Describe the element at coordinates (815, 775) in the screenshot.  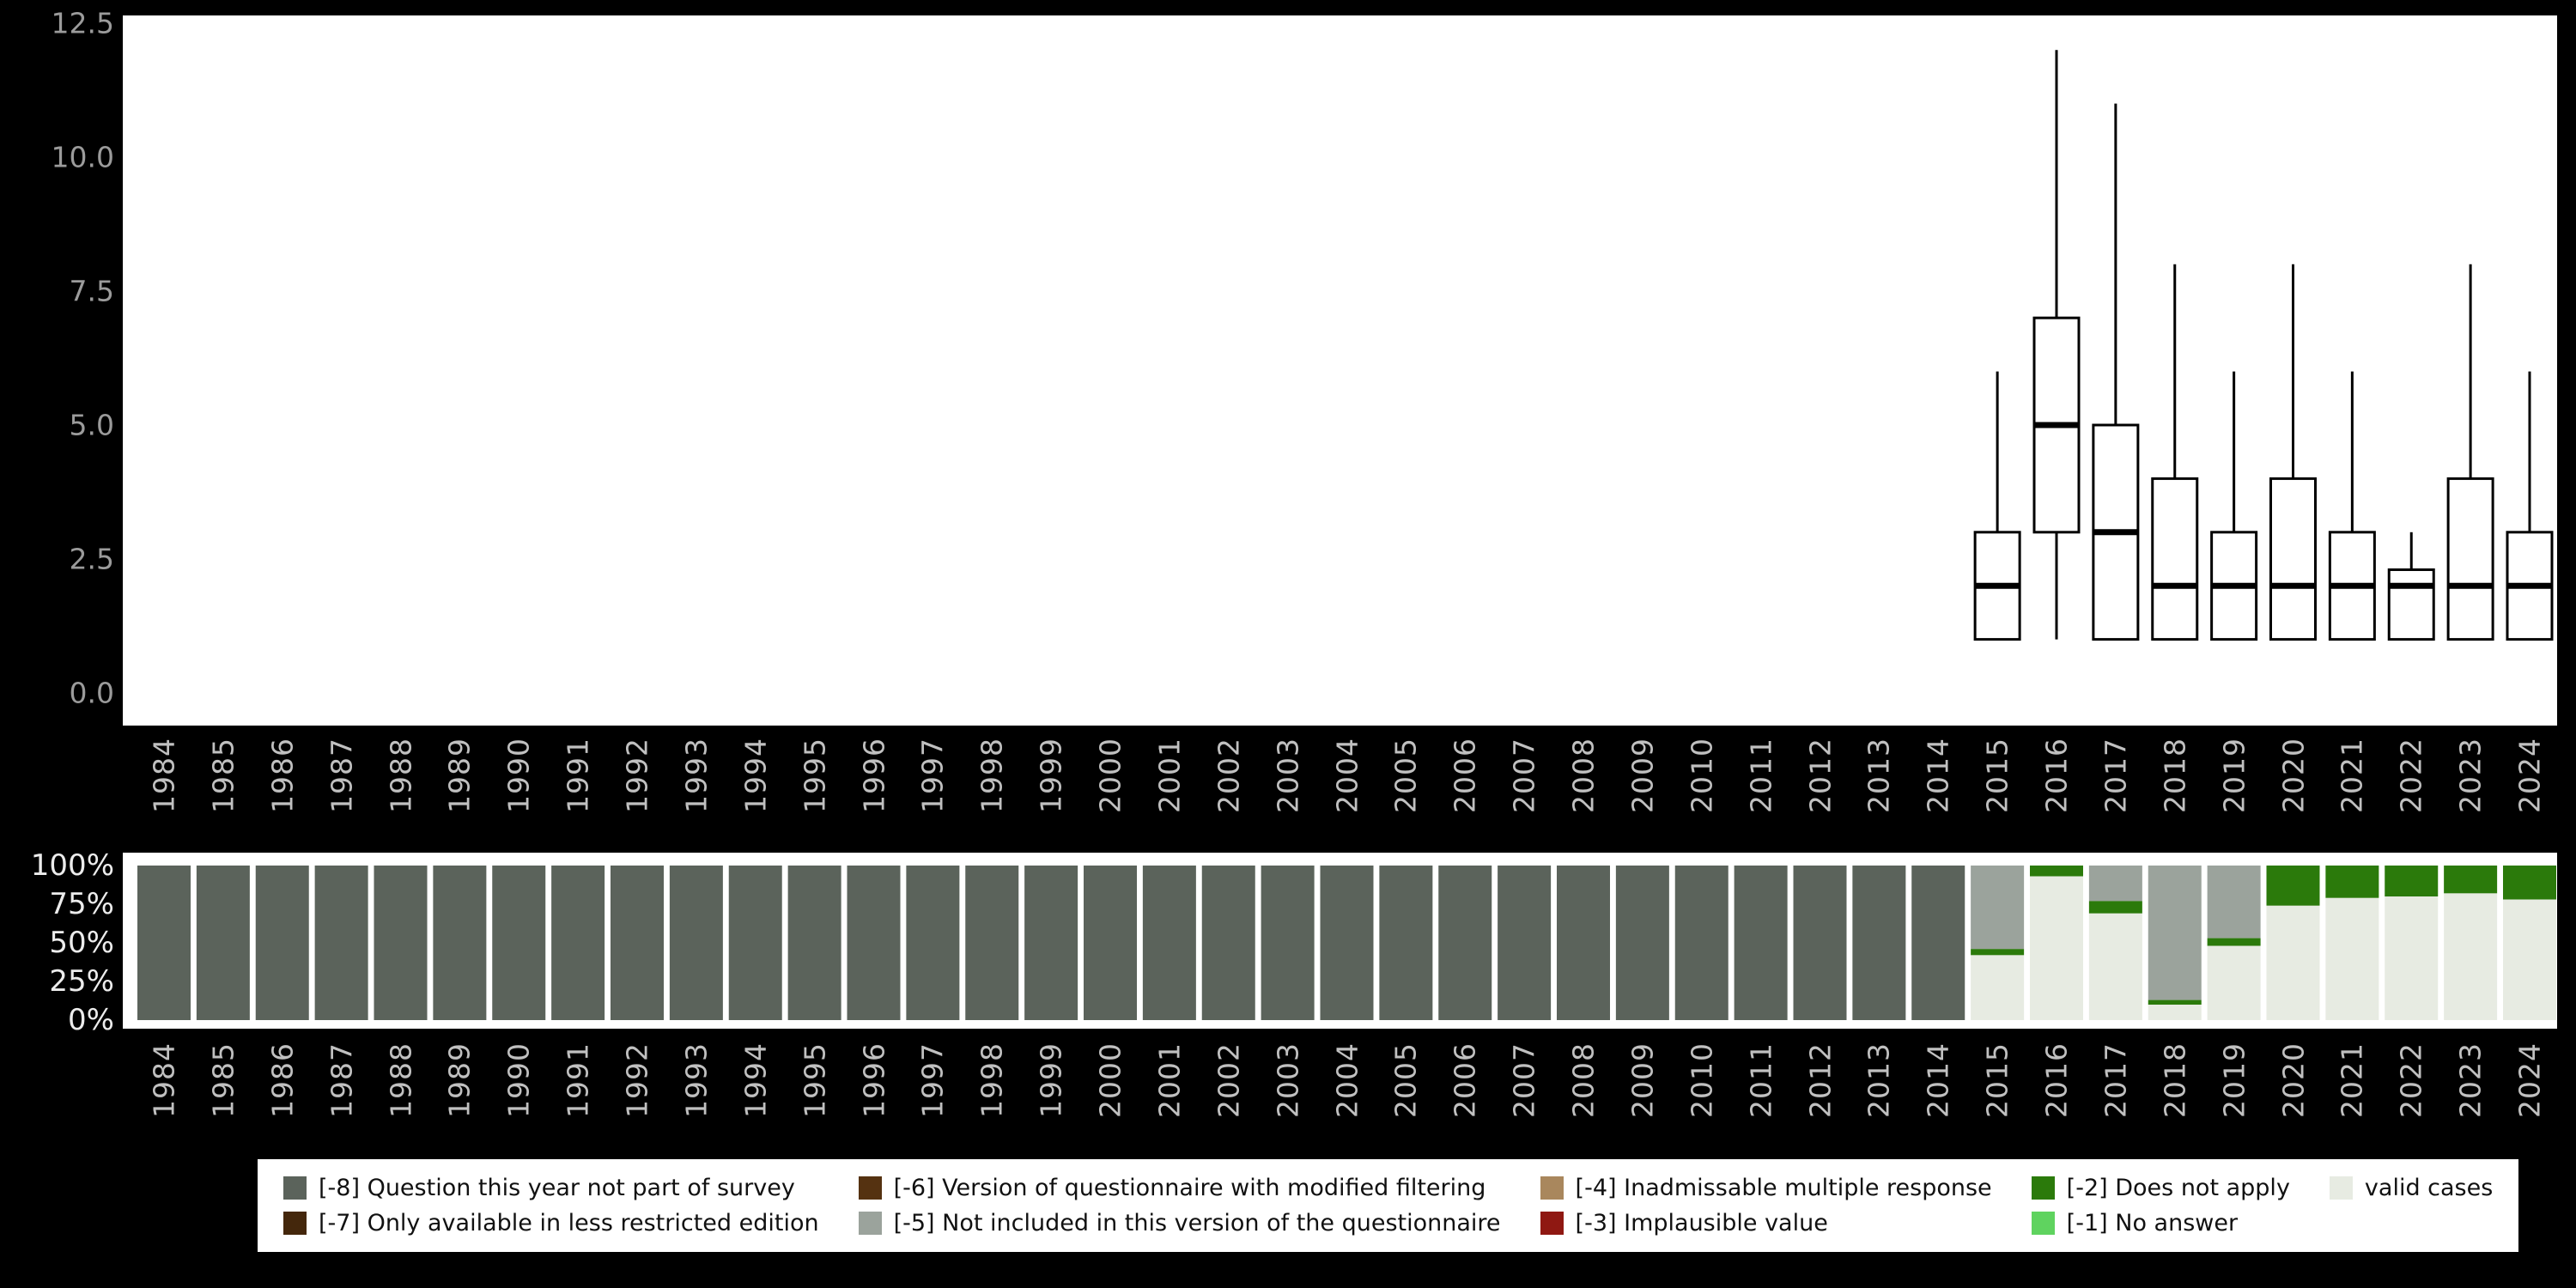
I see `boxplot-x-tick-label: 1995` at that location.